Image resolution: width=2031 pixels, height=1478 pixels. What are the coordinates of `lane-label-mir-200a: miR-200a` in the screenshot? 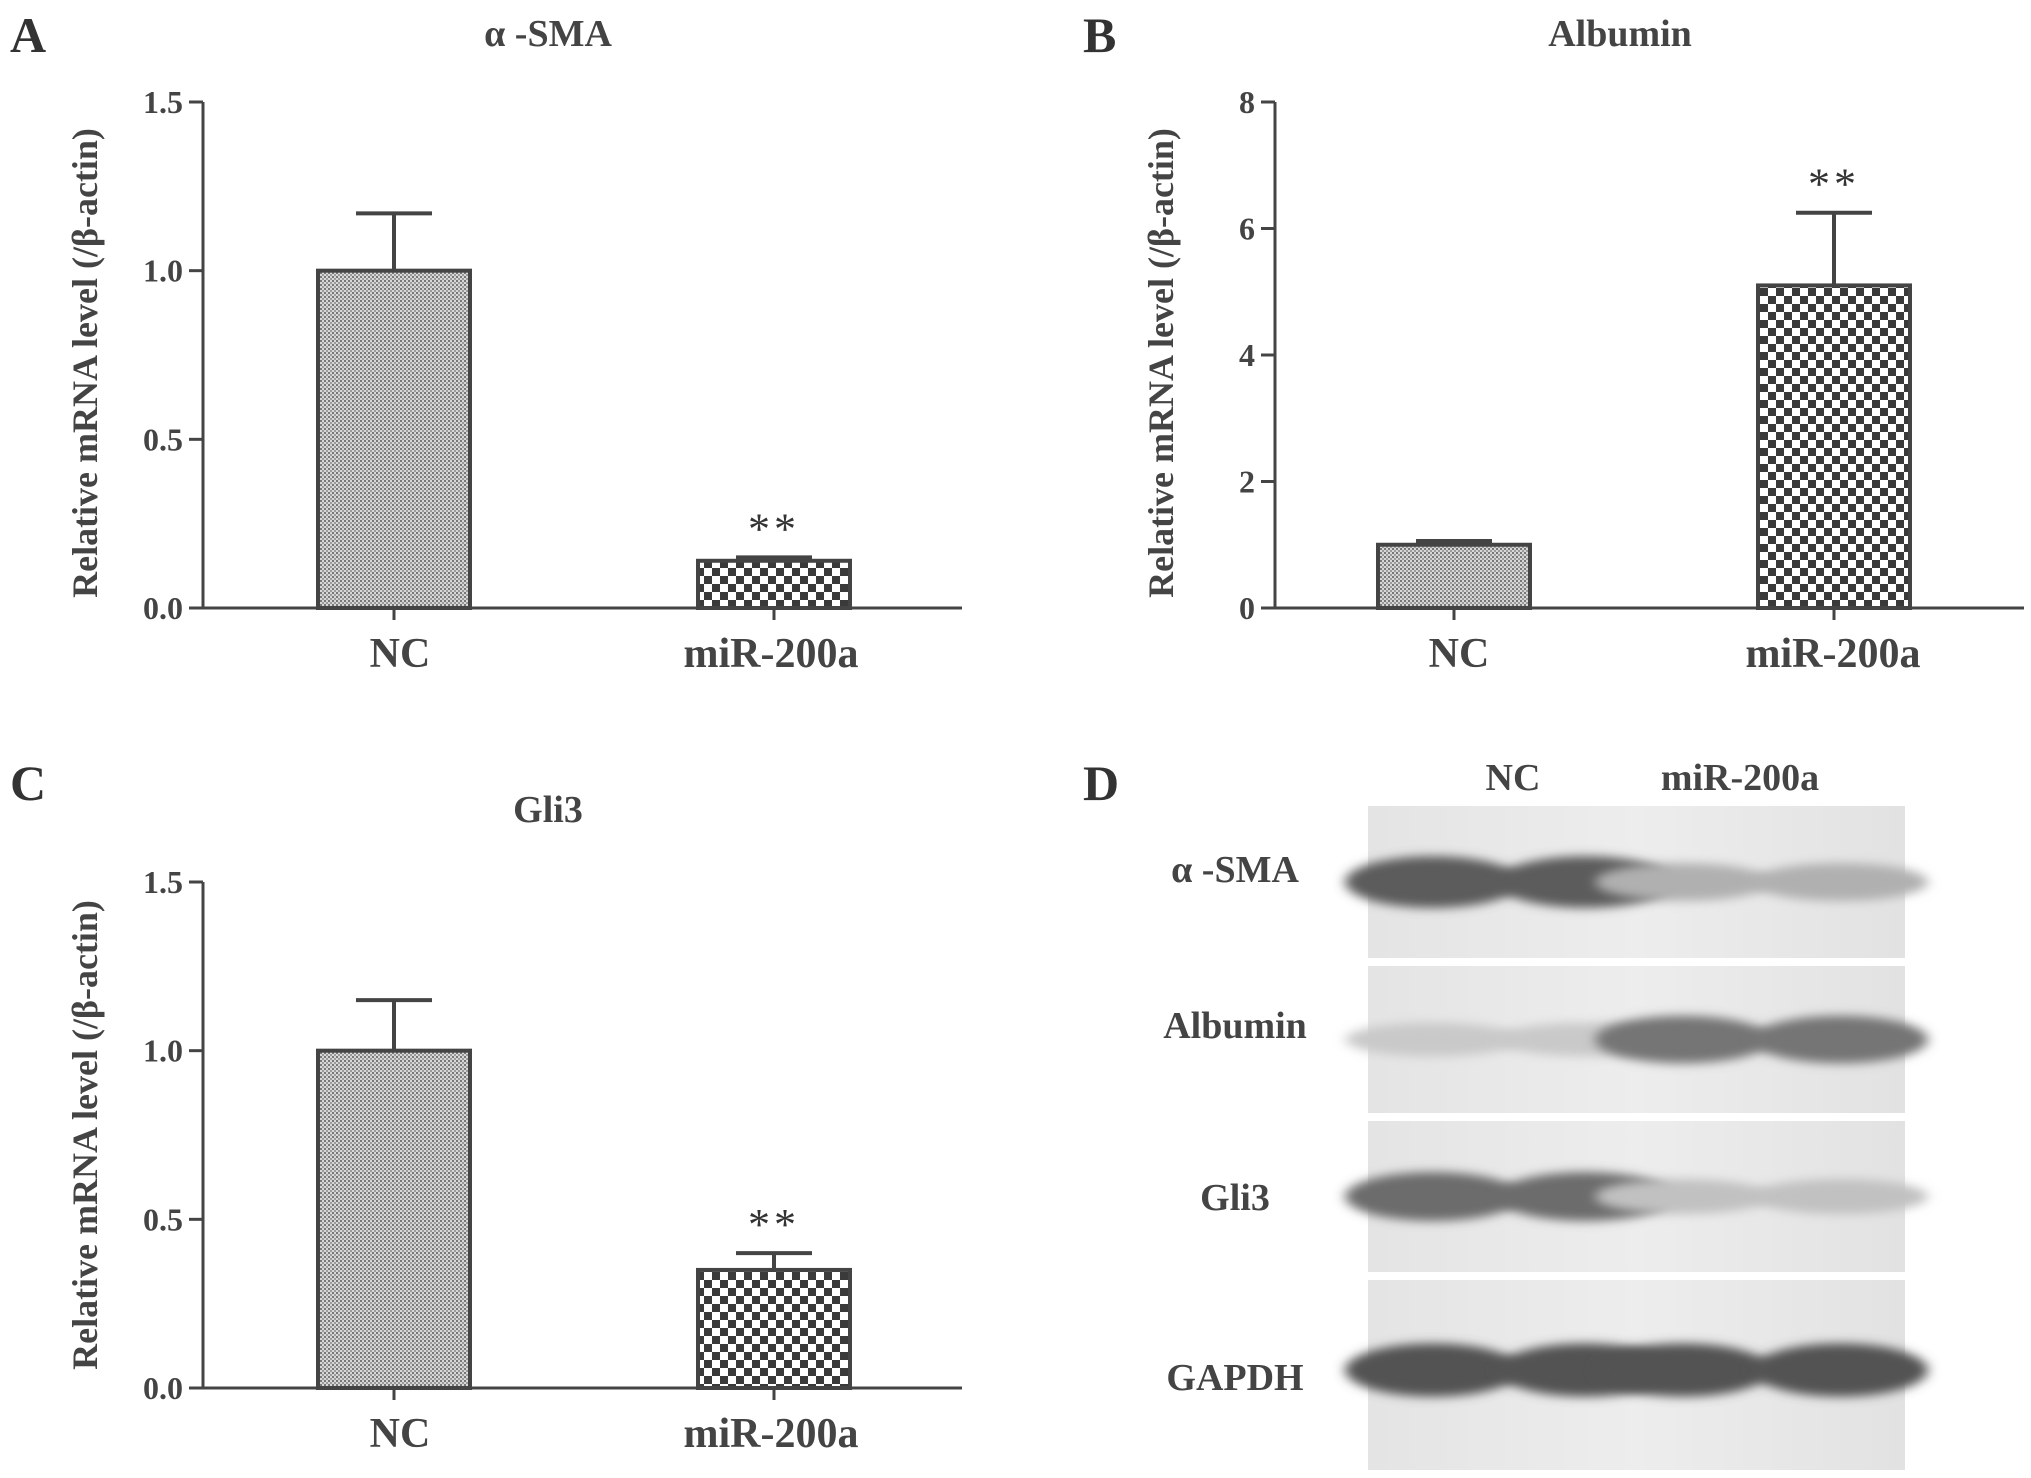 It's located at (1740, 778).